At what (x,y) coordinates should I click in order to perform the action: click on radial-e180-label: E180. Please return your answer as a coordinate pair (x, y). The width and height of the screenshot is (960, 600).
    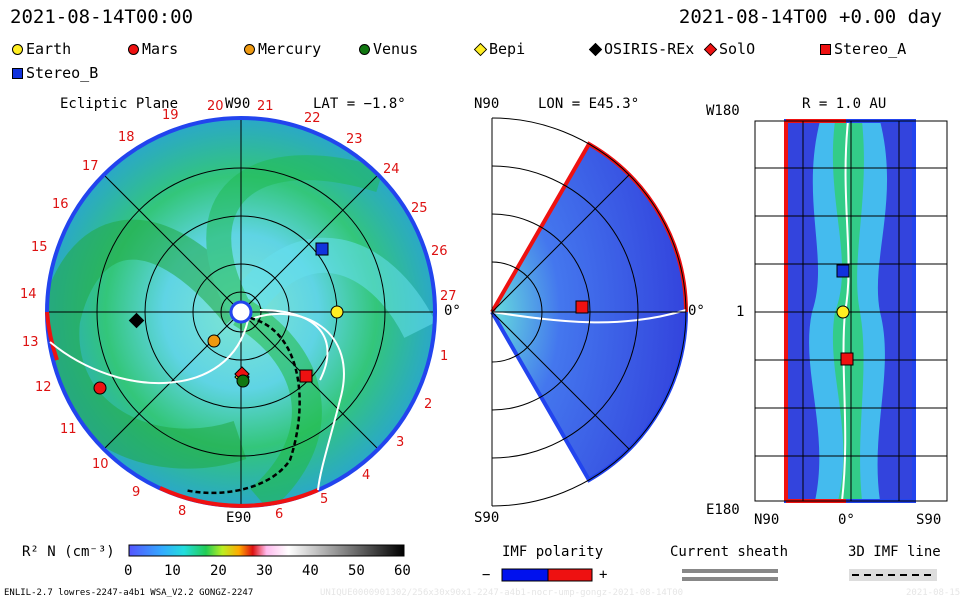
    Looking at the image, I should click on (723, 510).